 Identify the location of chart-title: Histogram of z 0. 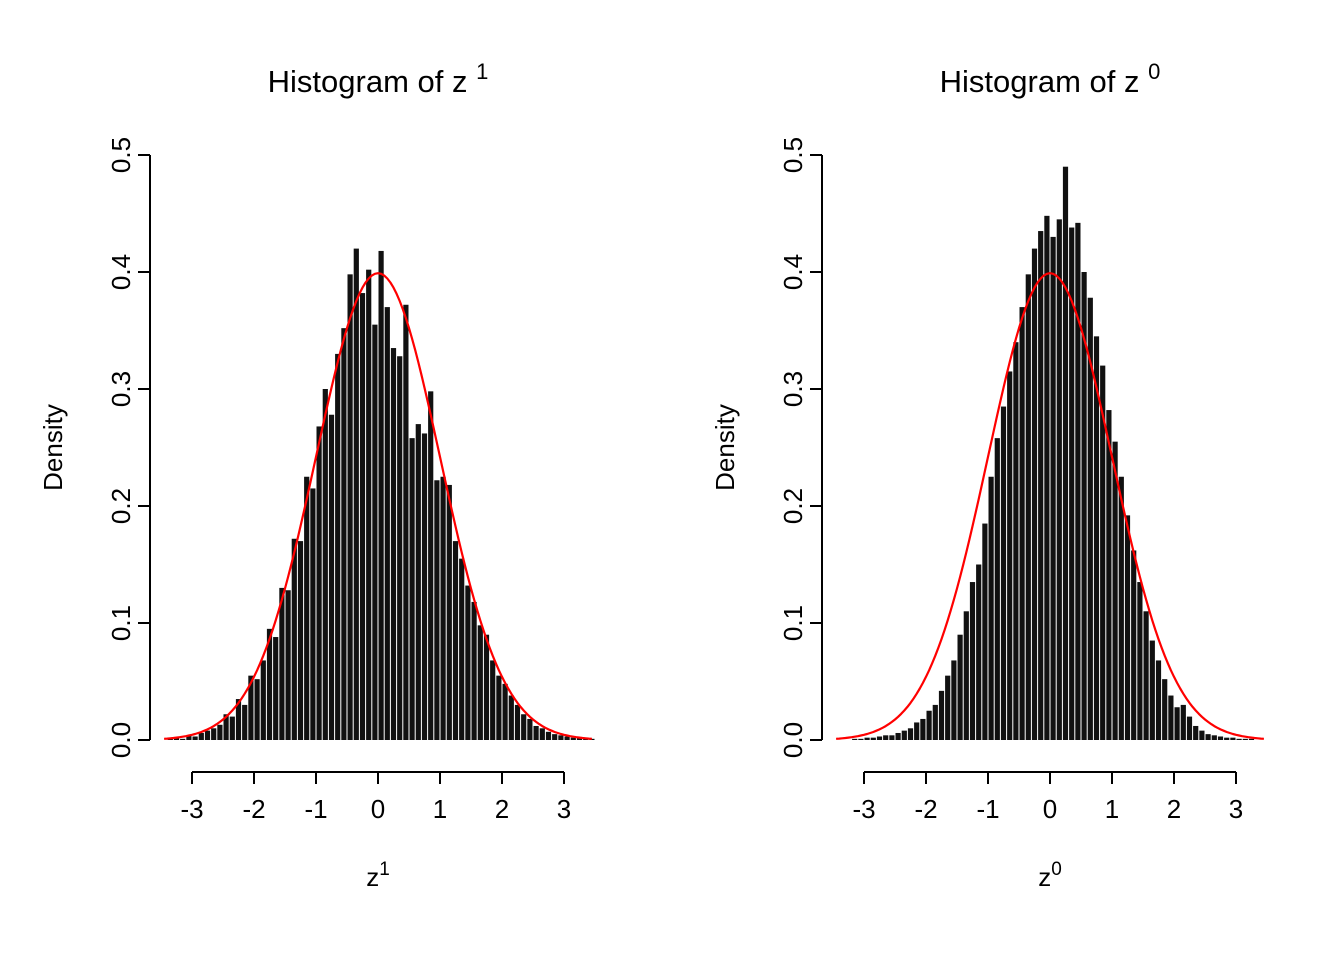
(1050, 79).